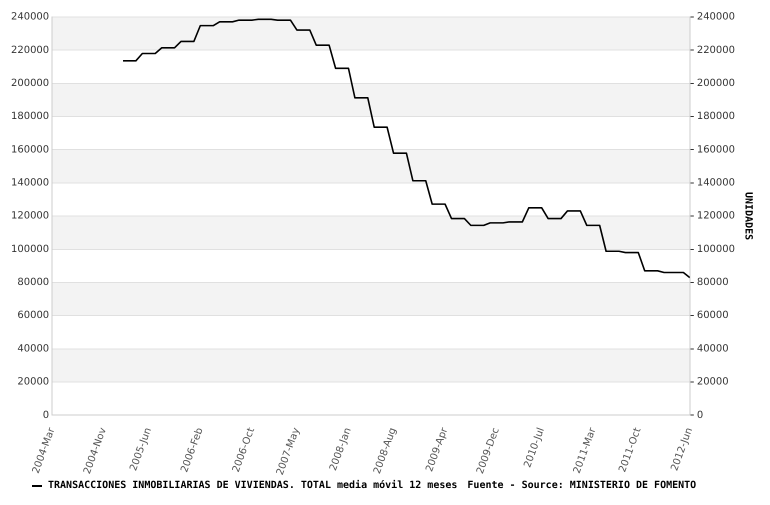  I want to click on y2-axis-title: UNIDADES, so click(748, 216).